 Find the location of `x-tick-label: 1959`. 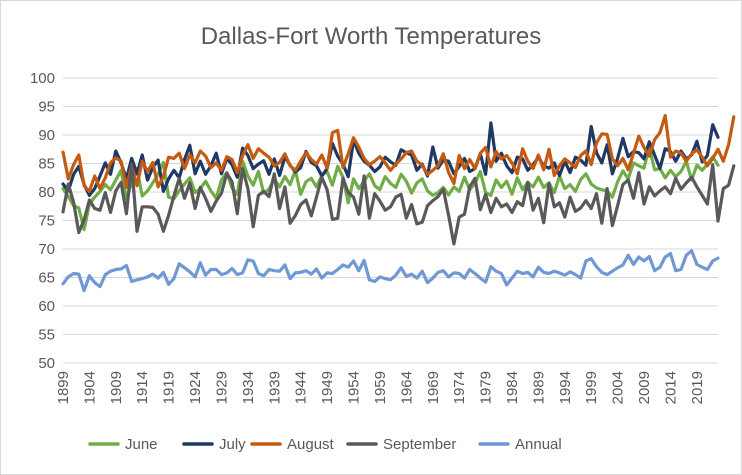

x-tick-label: 1959 is located at coordinates (380, 387).